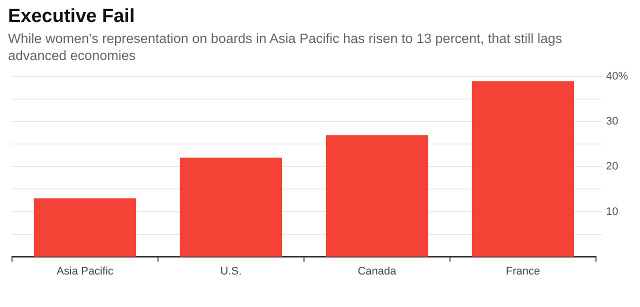  What do you see at coordinates (617, 76) in the screenshot?
I see `y-tick-label: 40%` at bounding box center [617, 76].